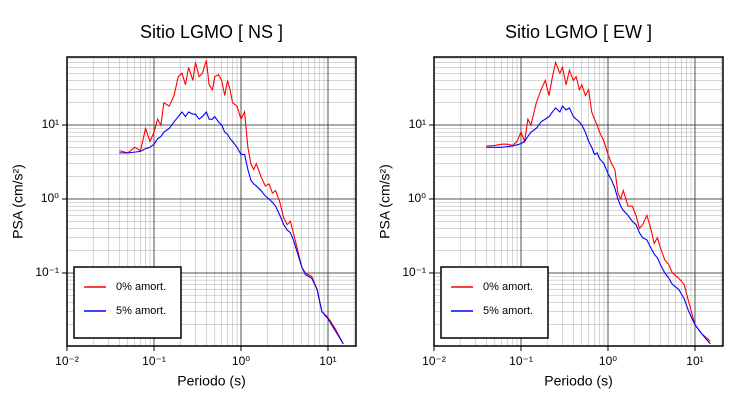 The image size is (730, 400). I want to click on chart-title: Sitio LGMO [ EW ], so click(578, 32).